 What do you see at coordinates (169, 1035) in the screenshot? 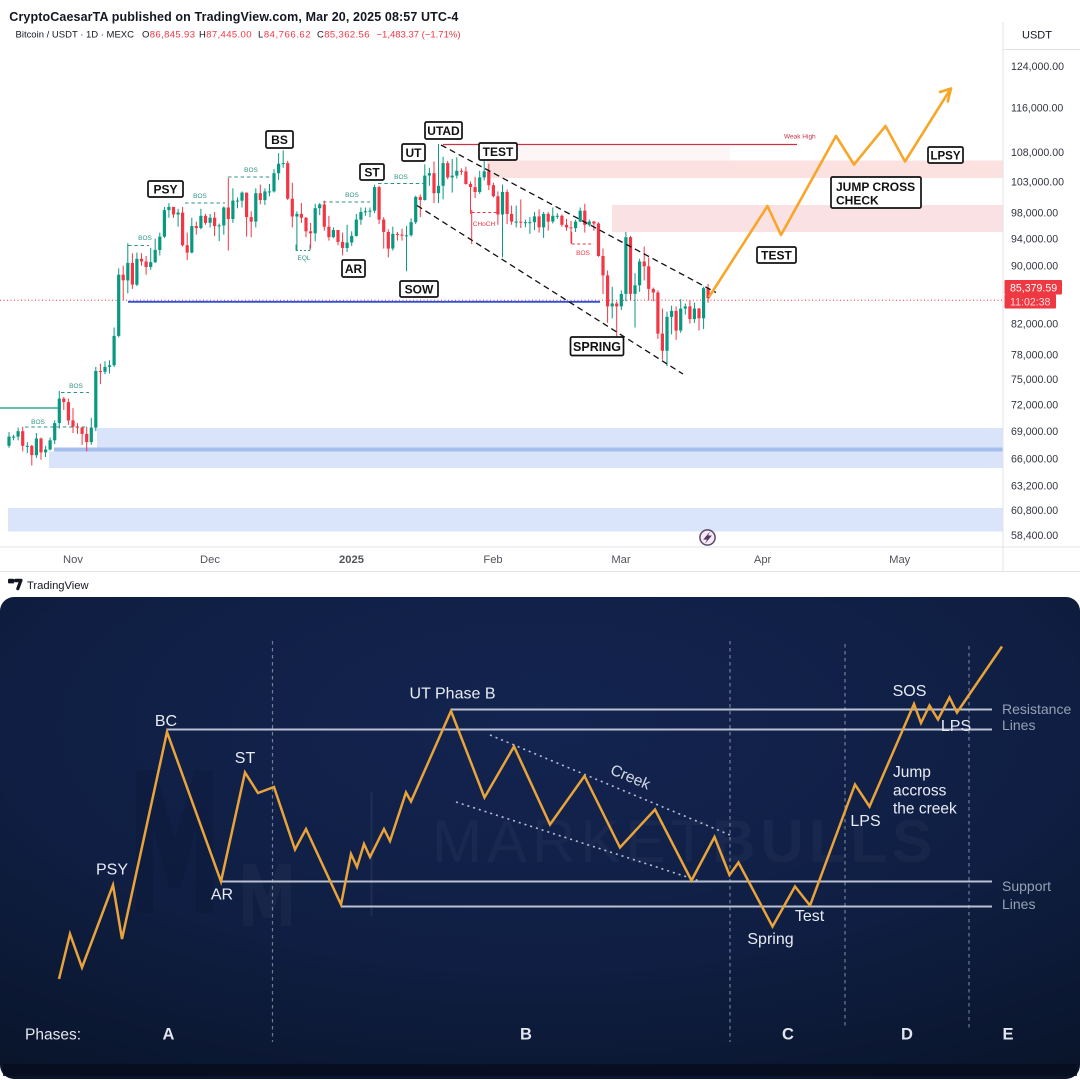
I see `svg-text: A` at bounding box center [169, 1035].